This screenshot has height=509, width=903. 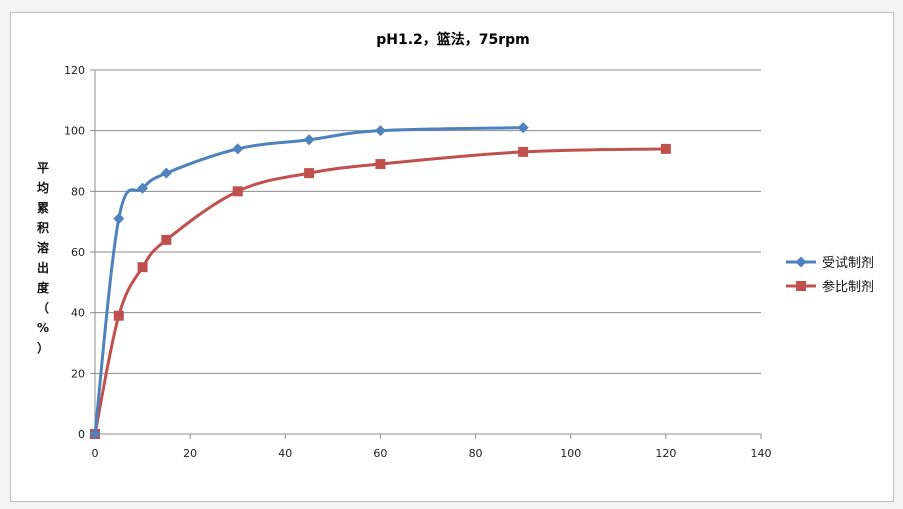 I want to click on y-tick-label: 60, so click(x=78, y=252).